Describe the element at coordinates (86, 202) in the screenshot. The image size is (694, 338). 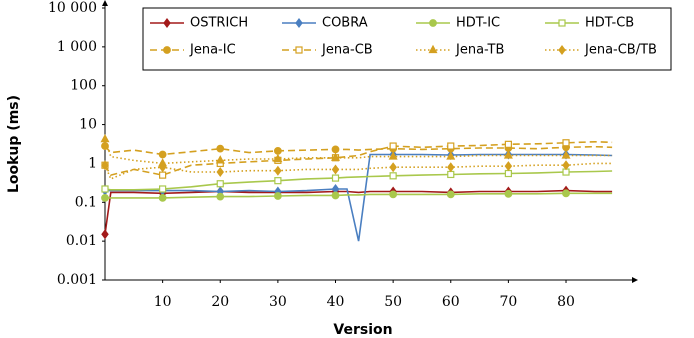
I see `y-tick-label: 0.1` at that location.